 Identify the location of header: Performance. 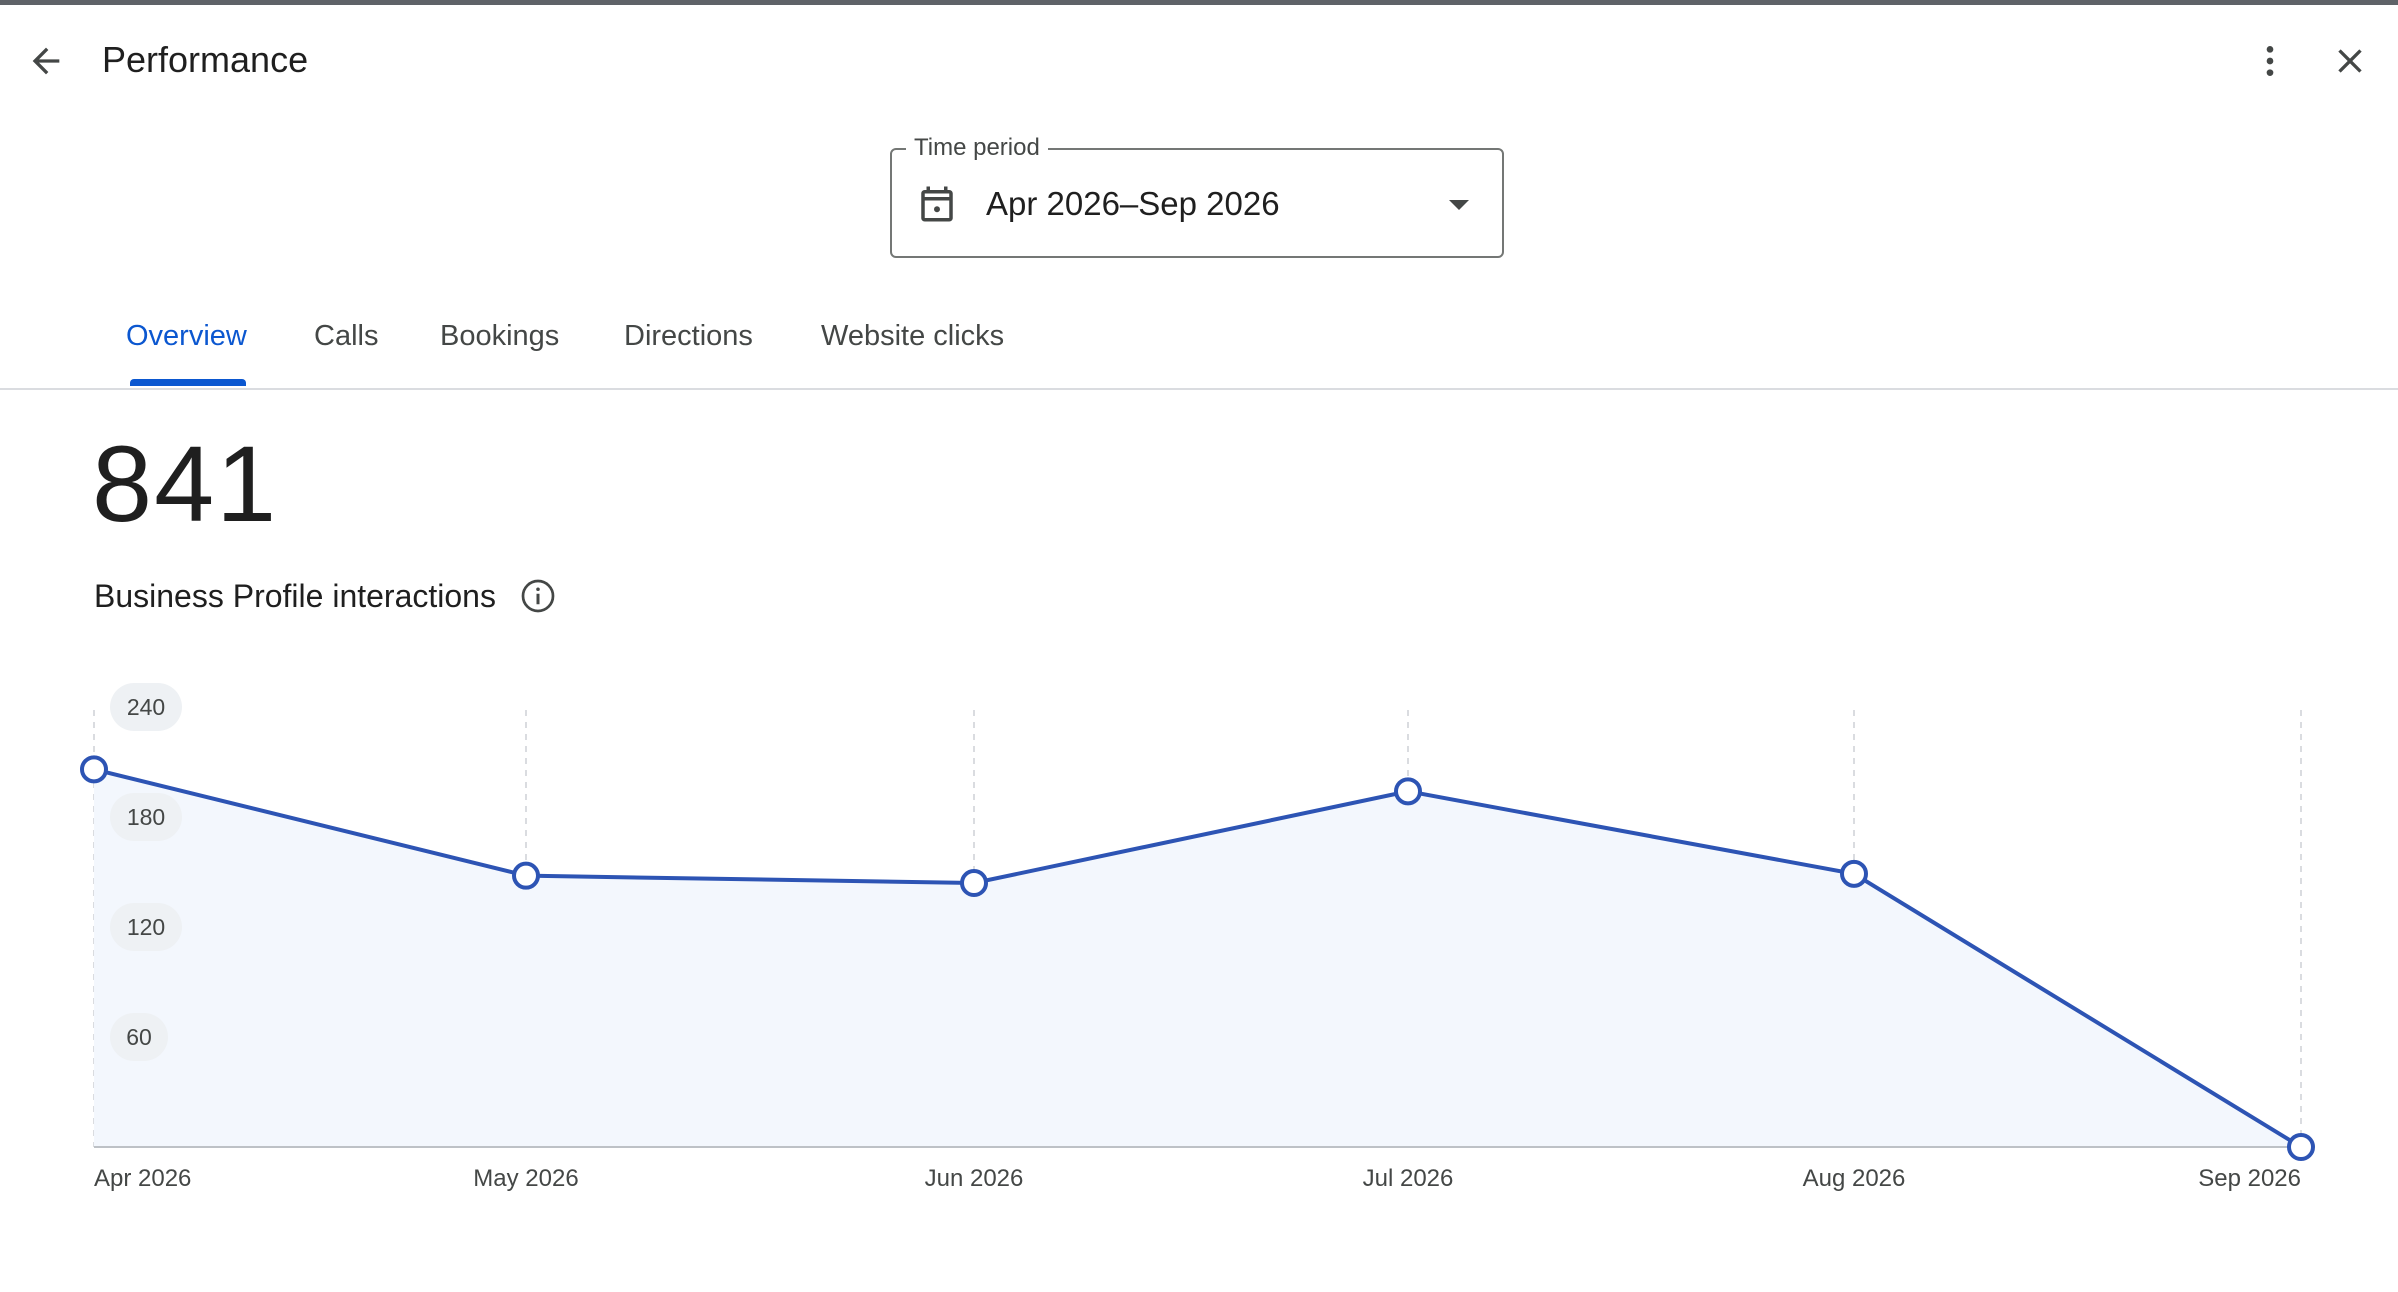
(1199, 60).